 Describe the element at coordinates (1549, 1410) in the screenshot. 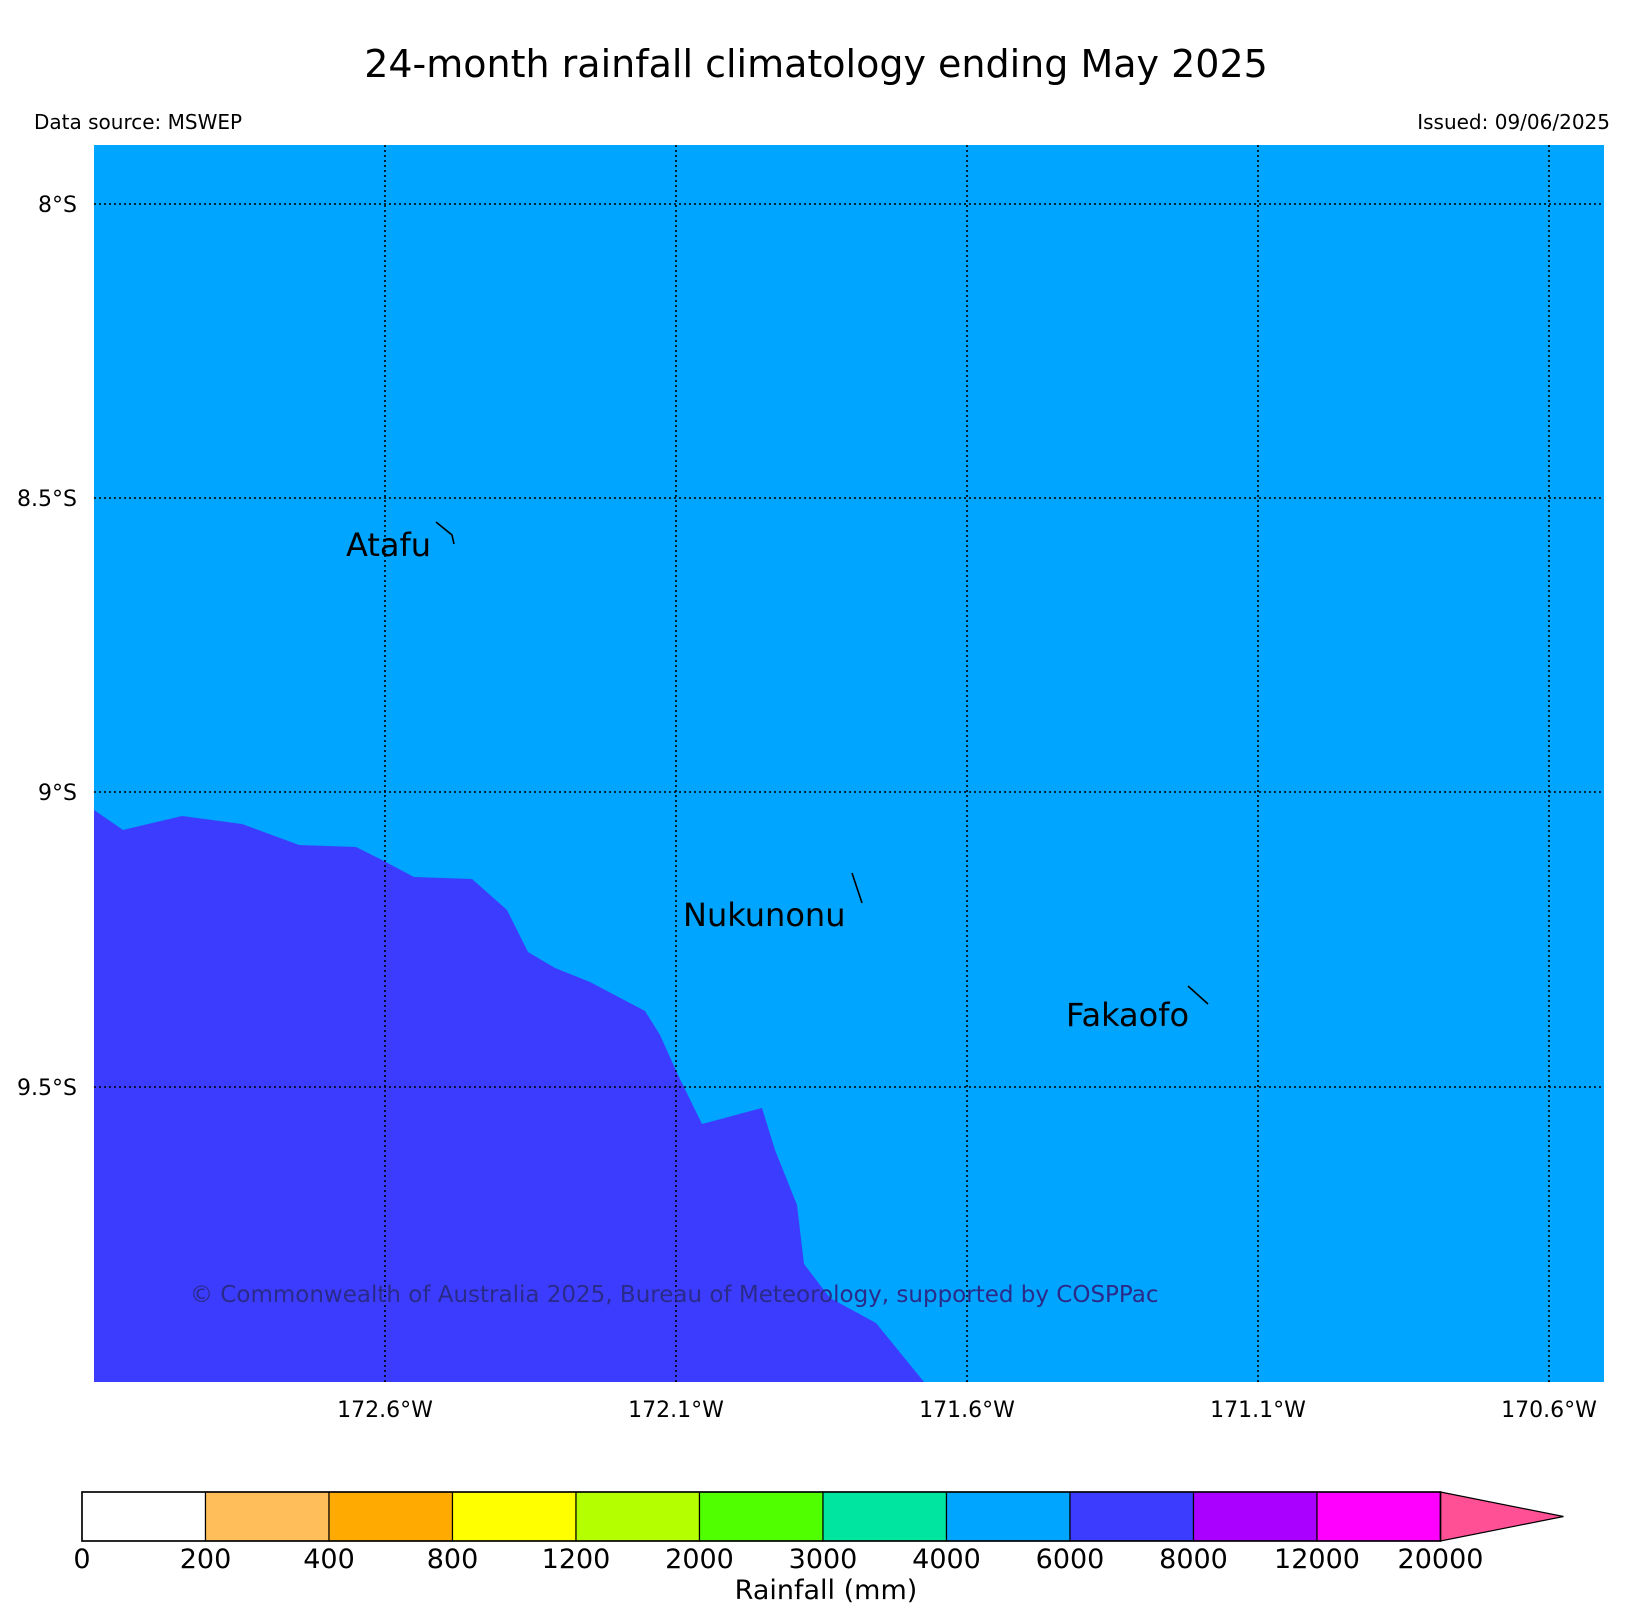

I see `lon-tick-label: 170.6°W` at that location.